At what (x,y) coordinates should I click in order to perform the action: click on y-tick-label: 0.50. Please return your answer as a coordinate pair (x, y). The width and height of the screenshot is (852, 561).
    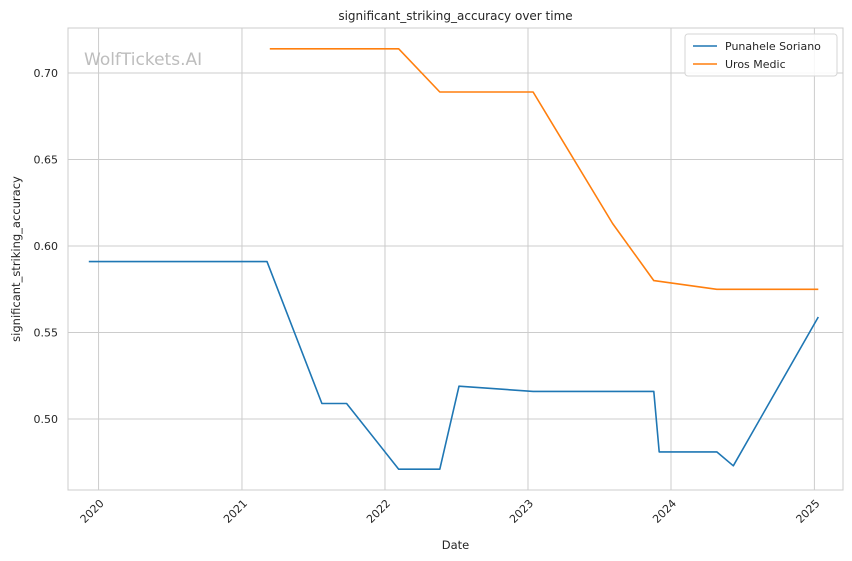
    Looking at the image, I should click on (46, 419).